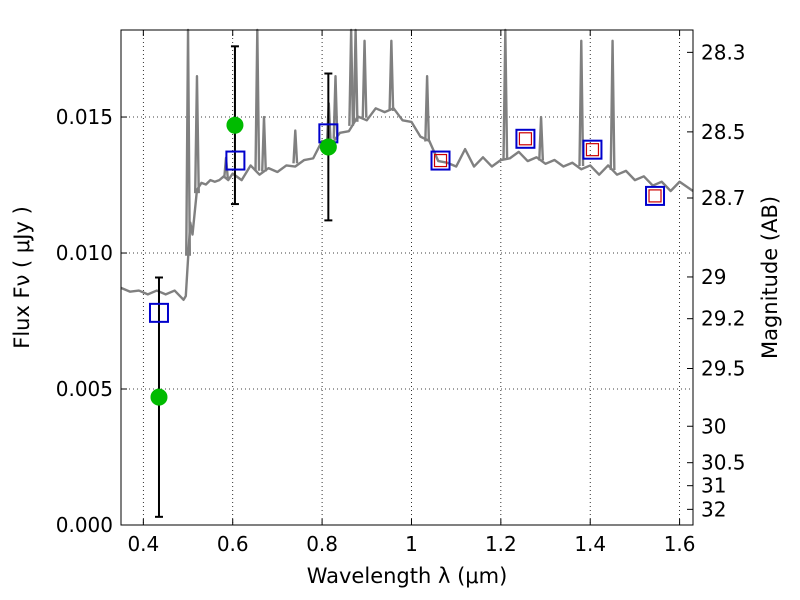 The width and height of the screenshot is (800, 600). Describe the element at coordinates (84, 525) in the screenshot. I see `y-tick-label: 0.000` at that location.